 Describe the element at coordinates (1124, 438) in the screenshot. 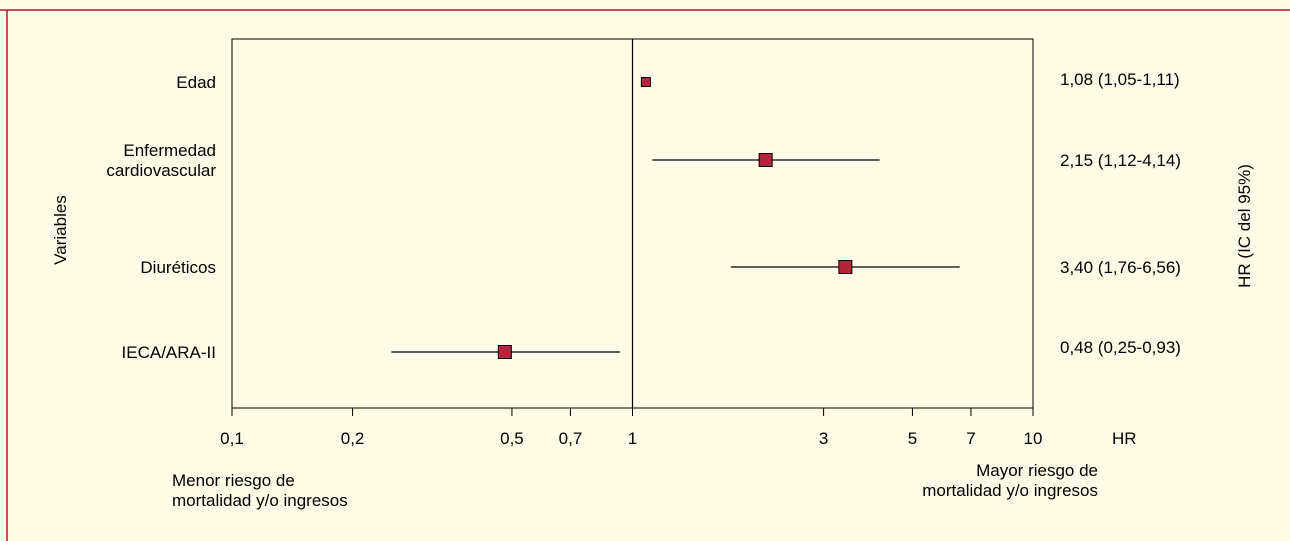

I see `x-axis-label: HR` at that location.